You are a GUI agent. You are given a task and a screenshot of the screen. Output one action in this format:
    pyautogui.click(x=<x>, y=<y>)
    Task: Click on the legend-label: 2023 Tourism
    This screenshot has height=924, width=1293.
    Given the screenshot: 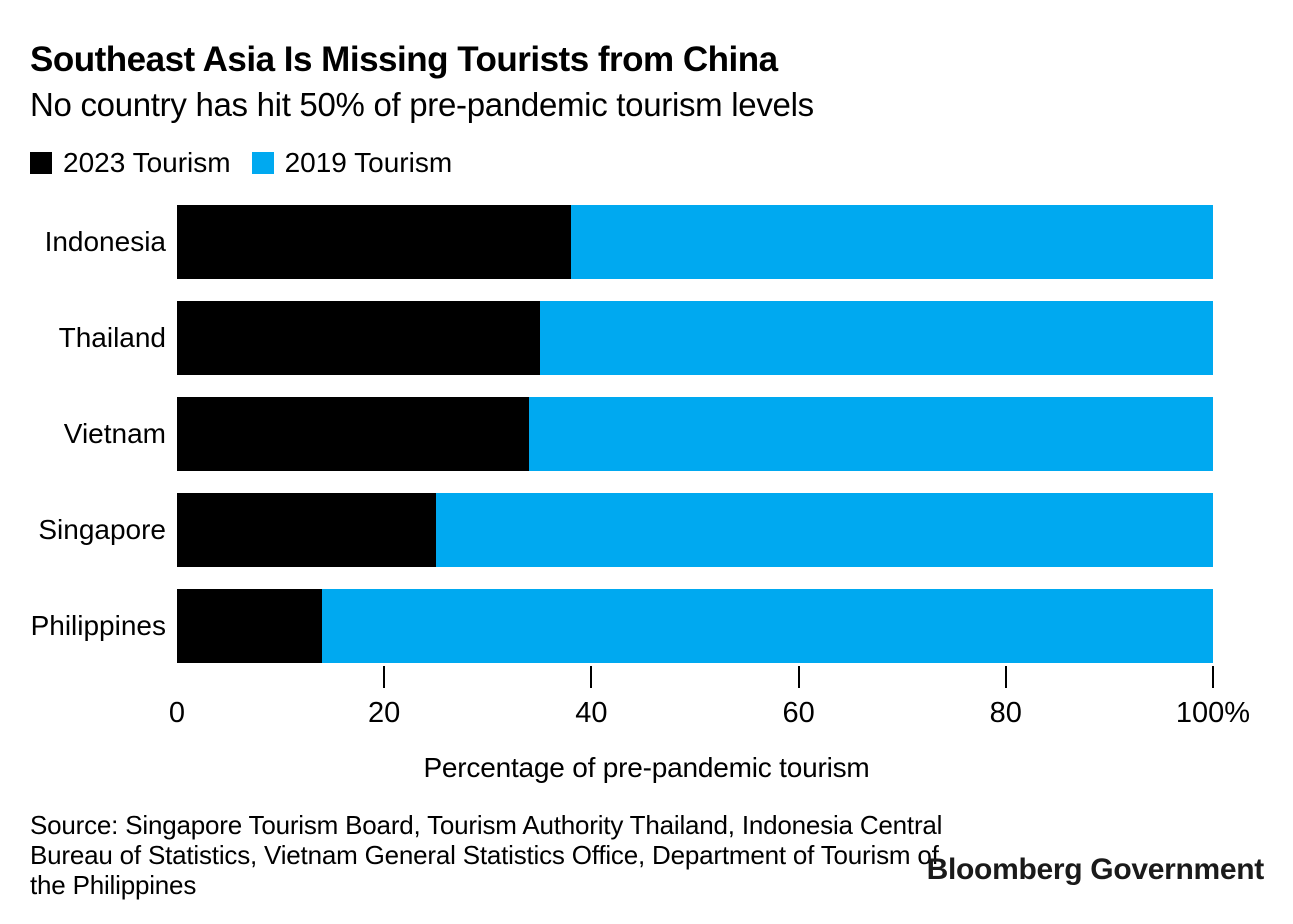 What is the action you would take?
    pyautogui.click(x=147, y=162)
    